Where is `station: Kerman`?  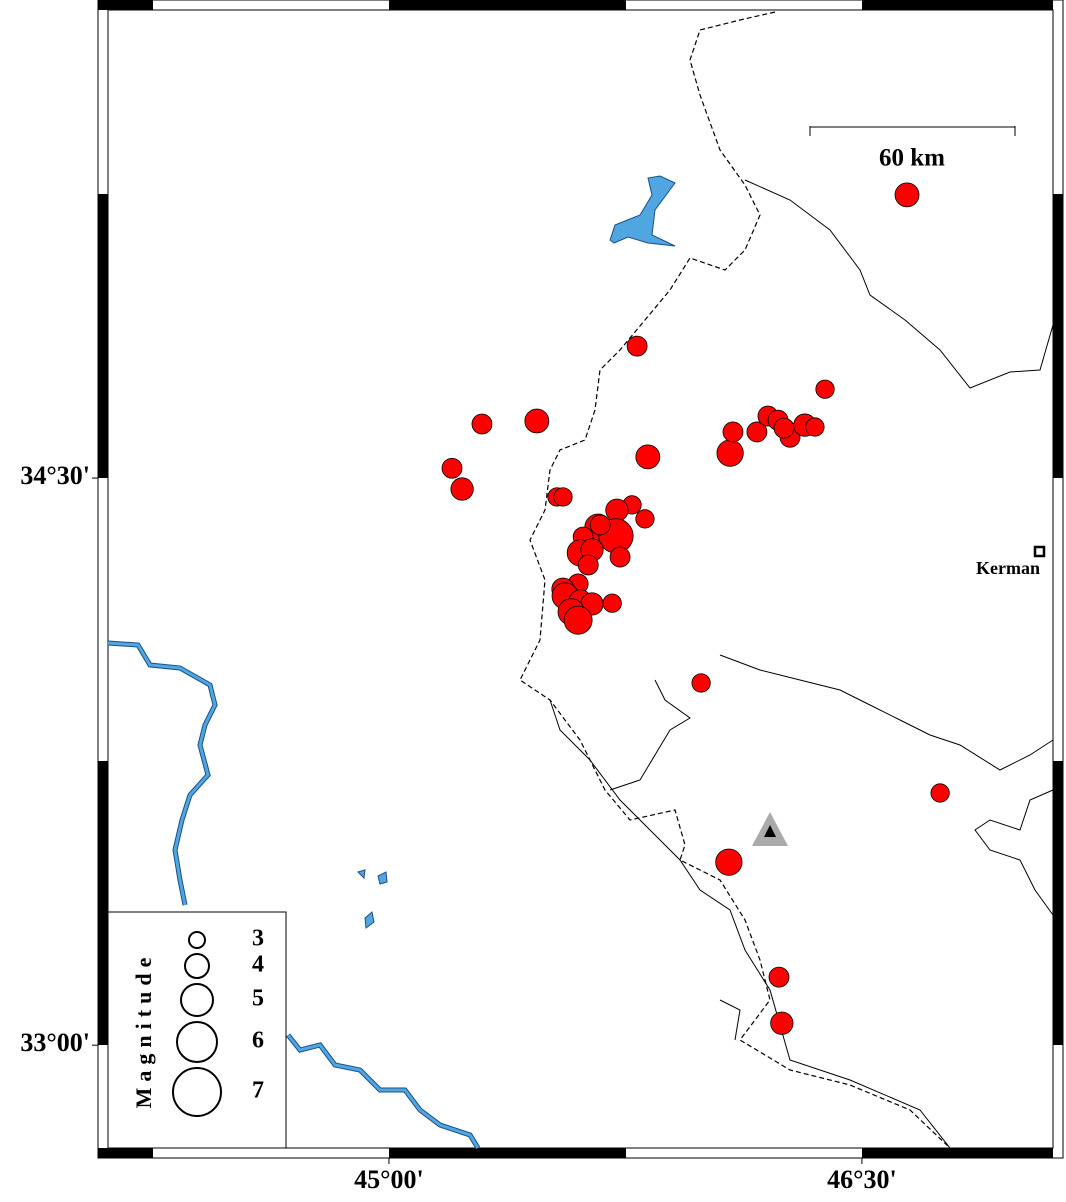 station: Kerman is located at coordinates (1011, 561).